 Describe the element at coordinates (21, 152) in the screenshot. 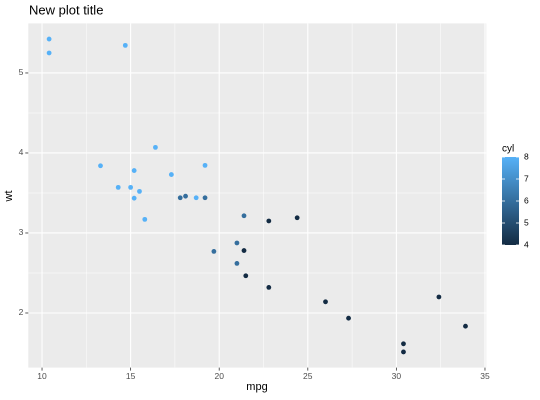

I see `y-tick-label: 4` at that location.